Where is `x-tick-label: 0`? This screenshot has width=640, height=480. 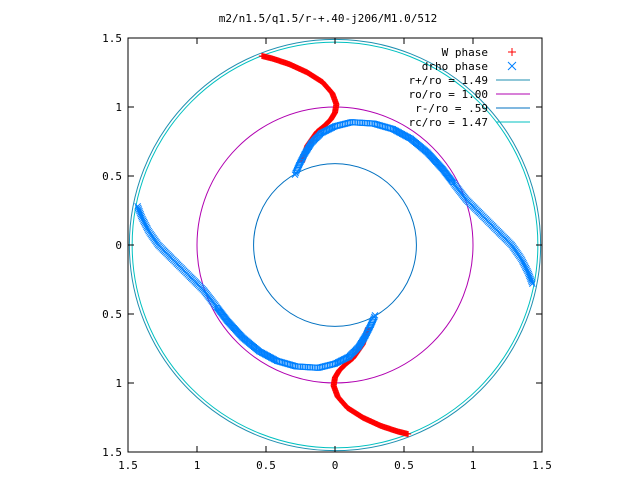
x-tick-label: 0 is located at coordinates (335, 465).